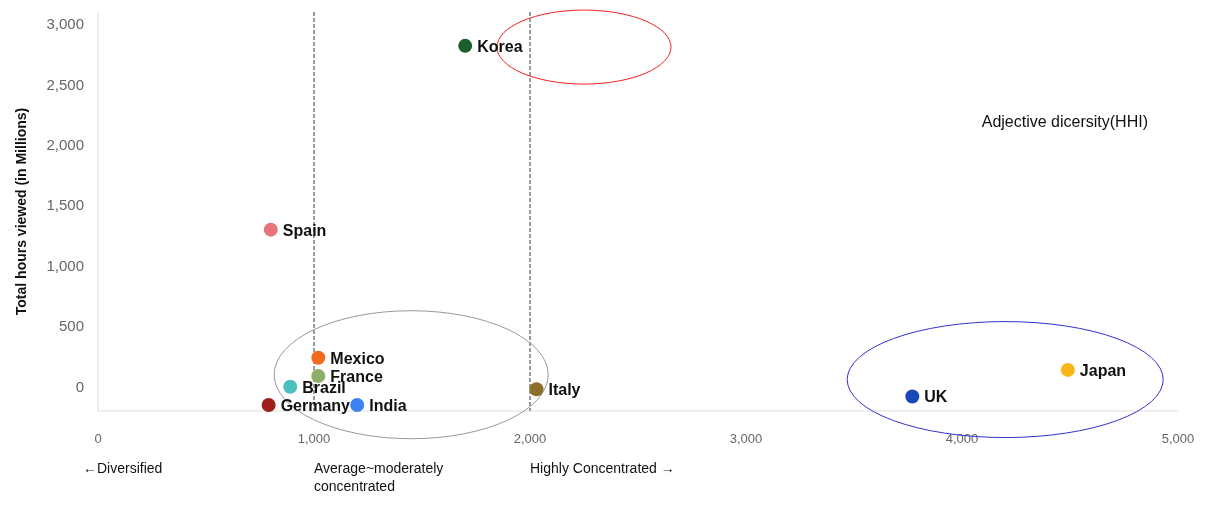 This screenshot has width=1207, height=505. I want to click on text: Highly Concentrated →, so click(602, 468).